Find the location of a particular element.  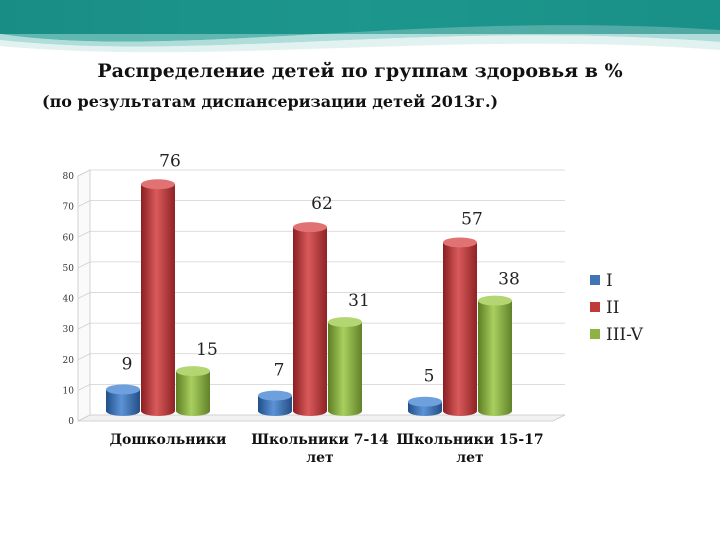

data-label-III-V-2: 38 is located at coordinates (509, 280).